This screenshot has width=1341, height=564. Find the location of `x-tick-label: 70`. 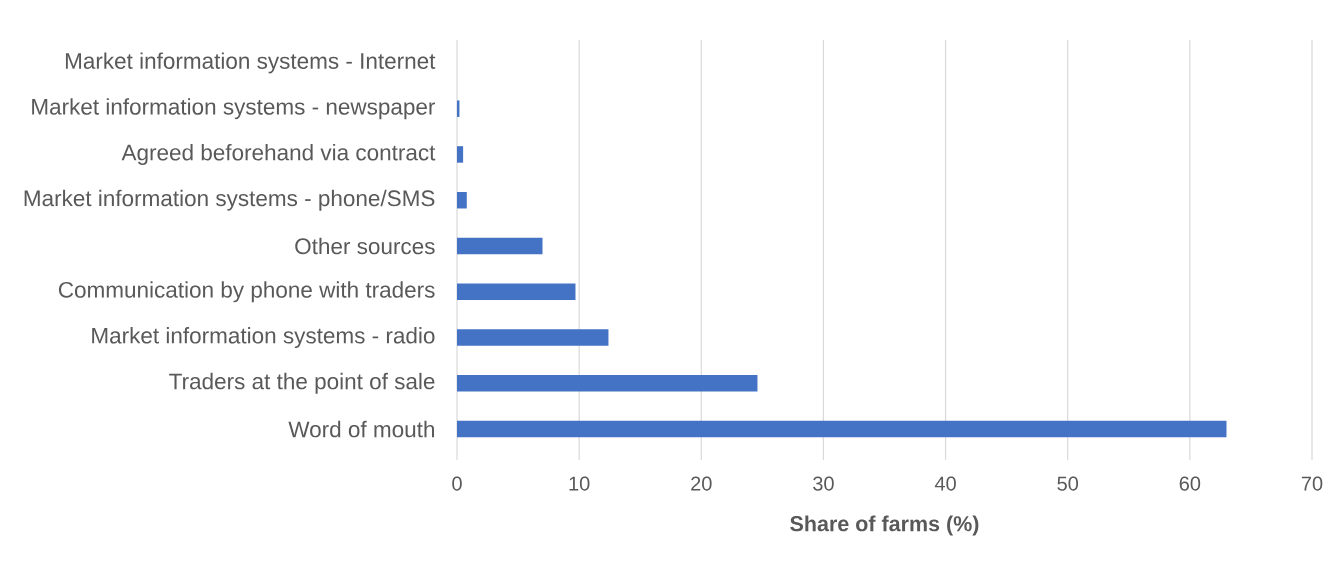

x-tick-label: 70 is located at coordinates (1312, 483).